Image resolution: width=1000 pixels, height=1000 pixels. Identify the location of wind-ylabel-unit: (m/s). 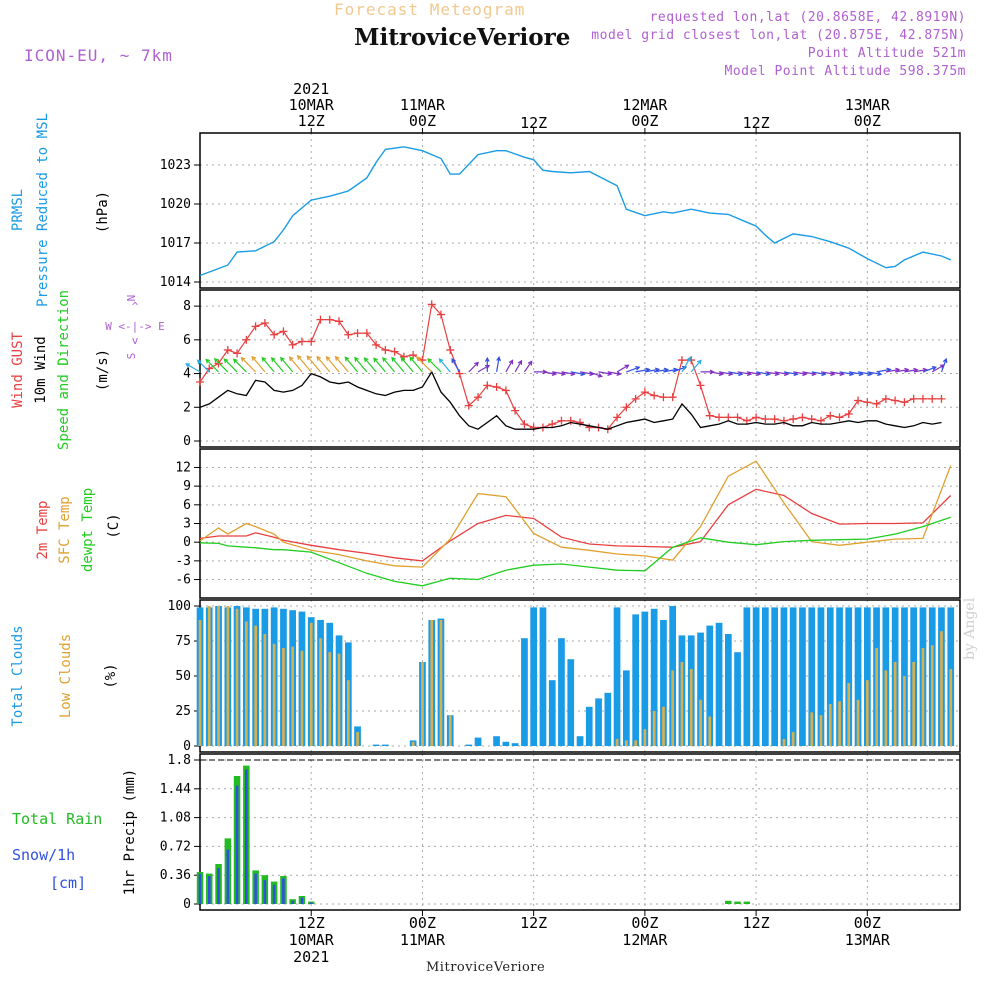
(103, 370).